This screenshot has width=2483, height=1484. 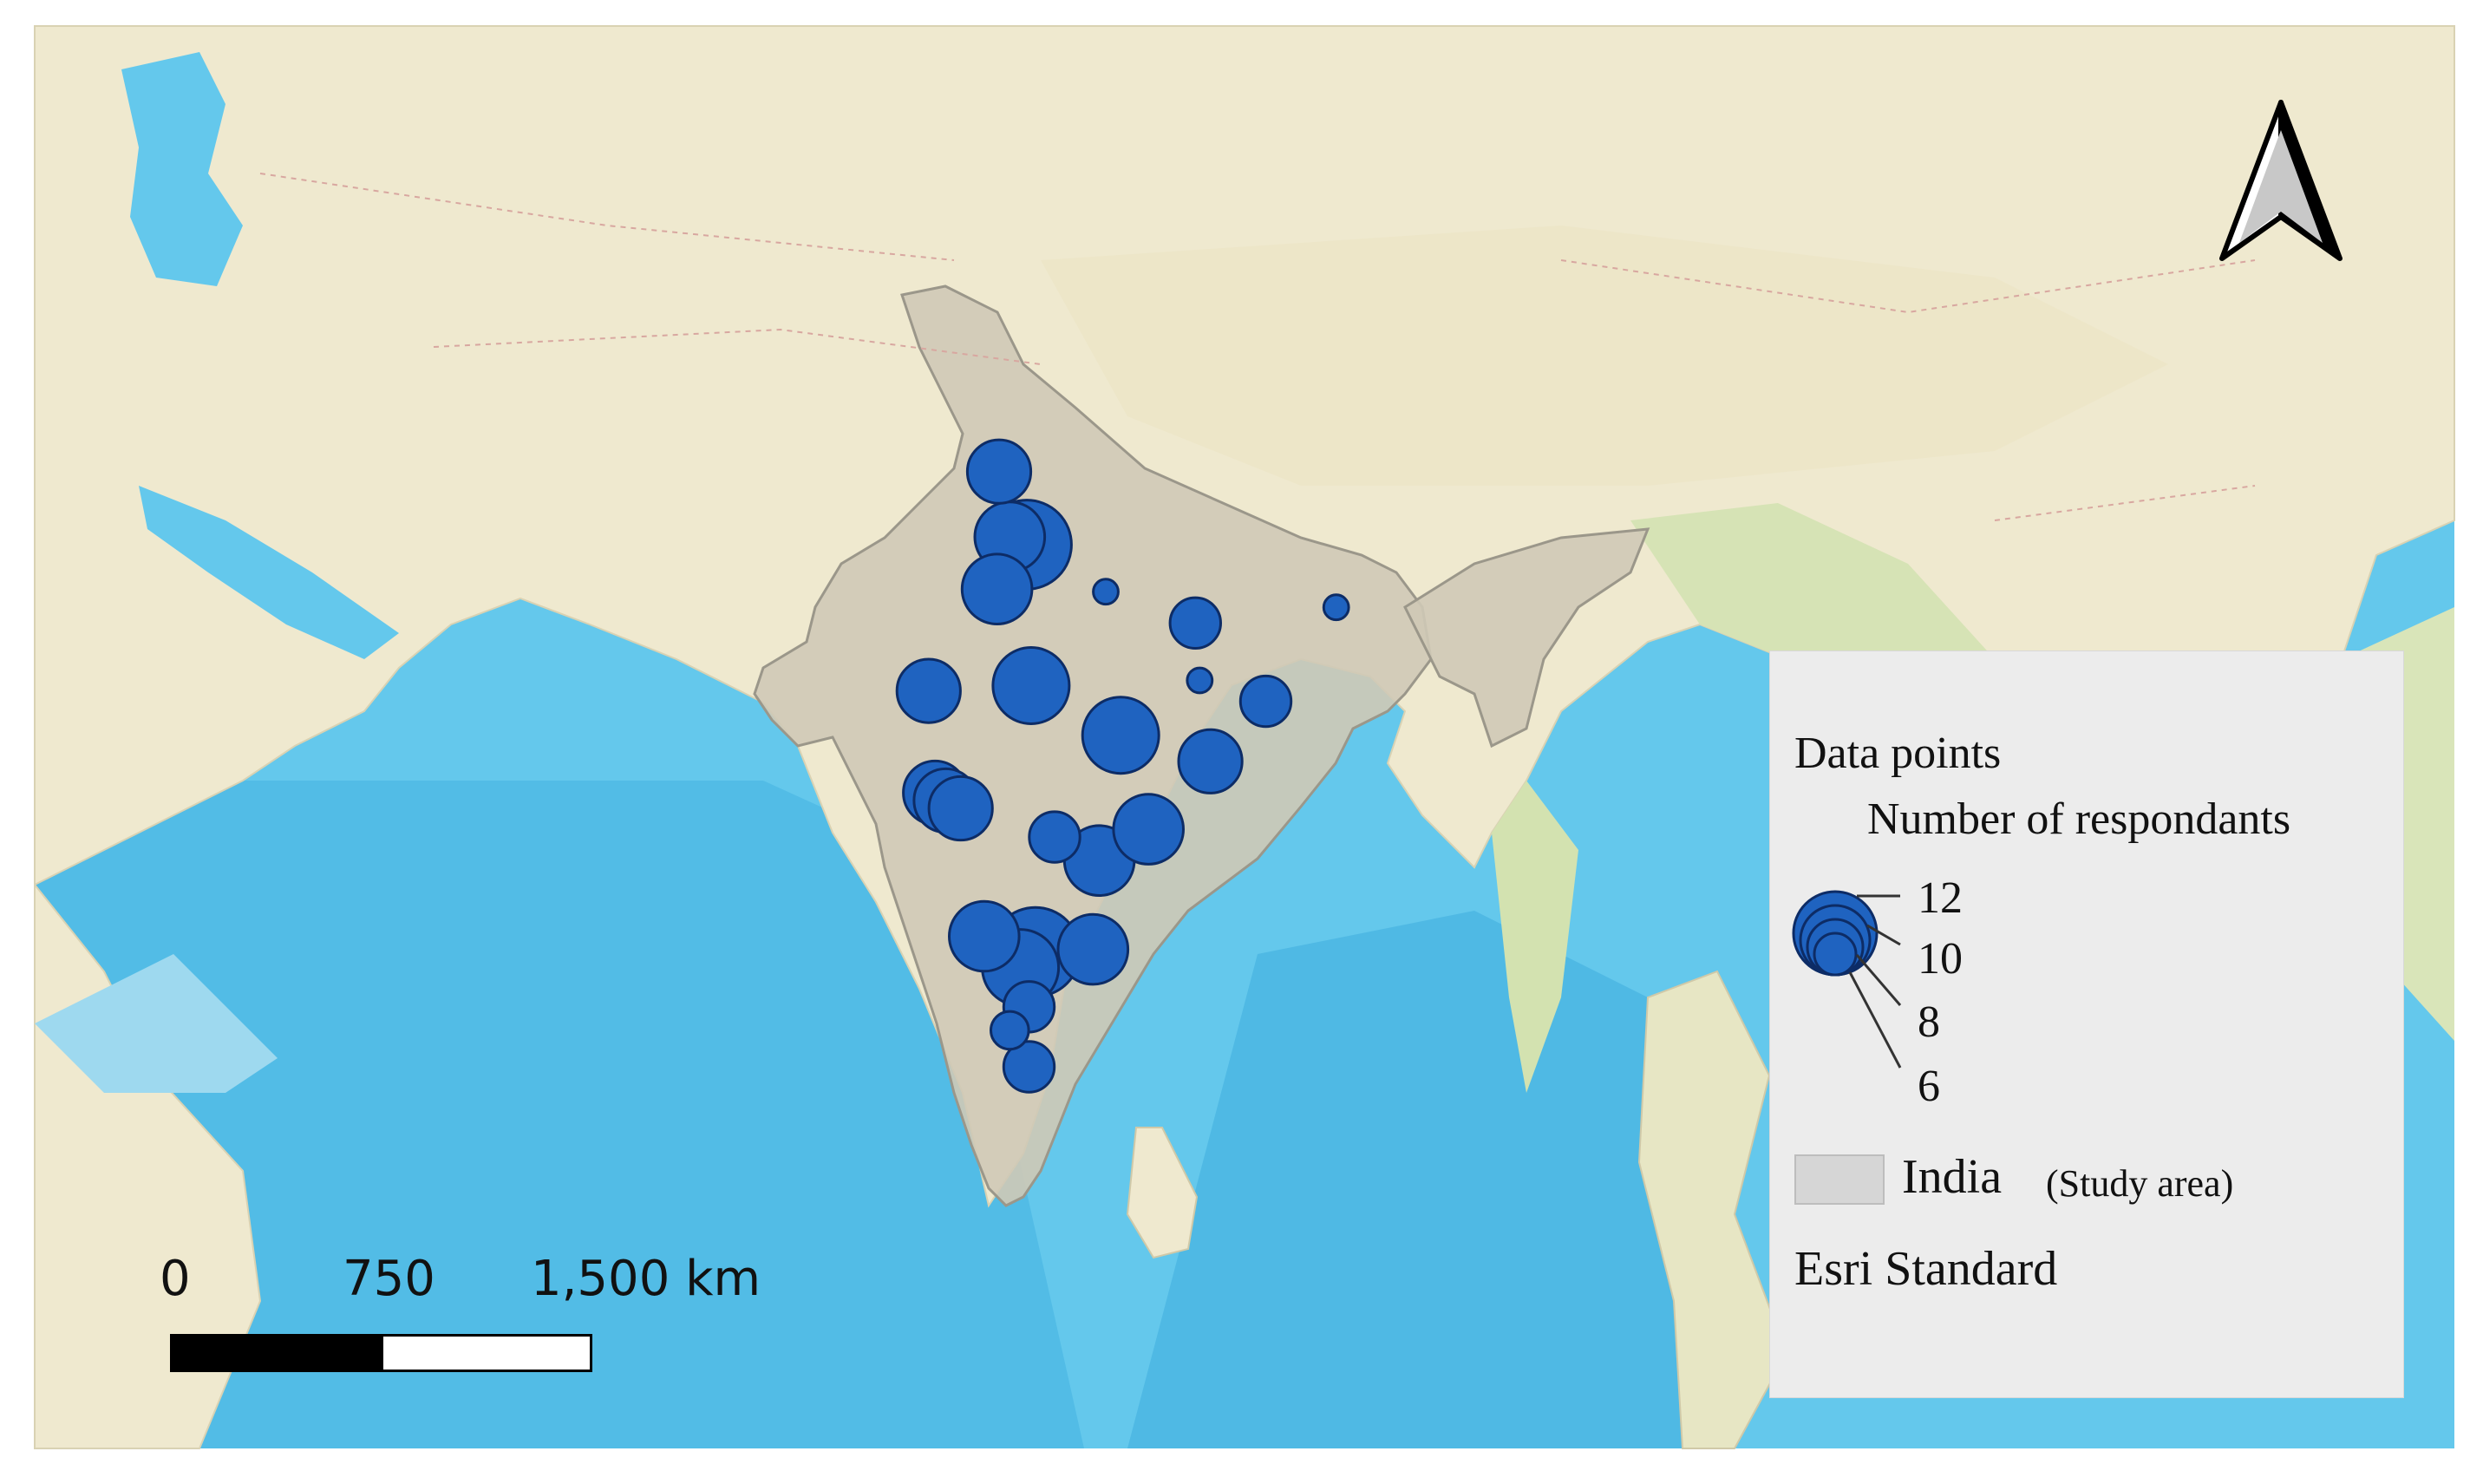 I want to click on study-area-note: (Study area), so click(x=2140, y=1184).